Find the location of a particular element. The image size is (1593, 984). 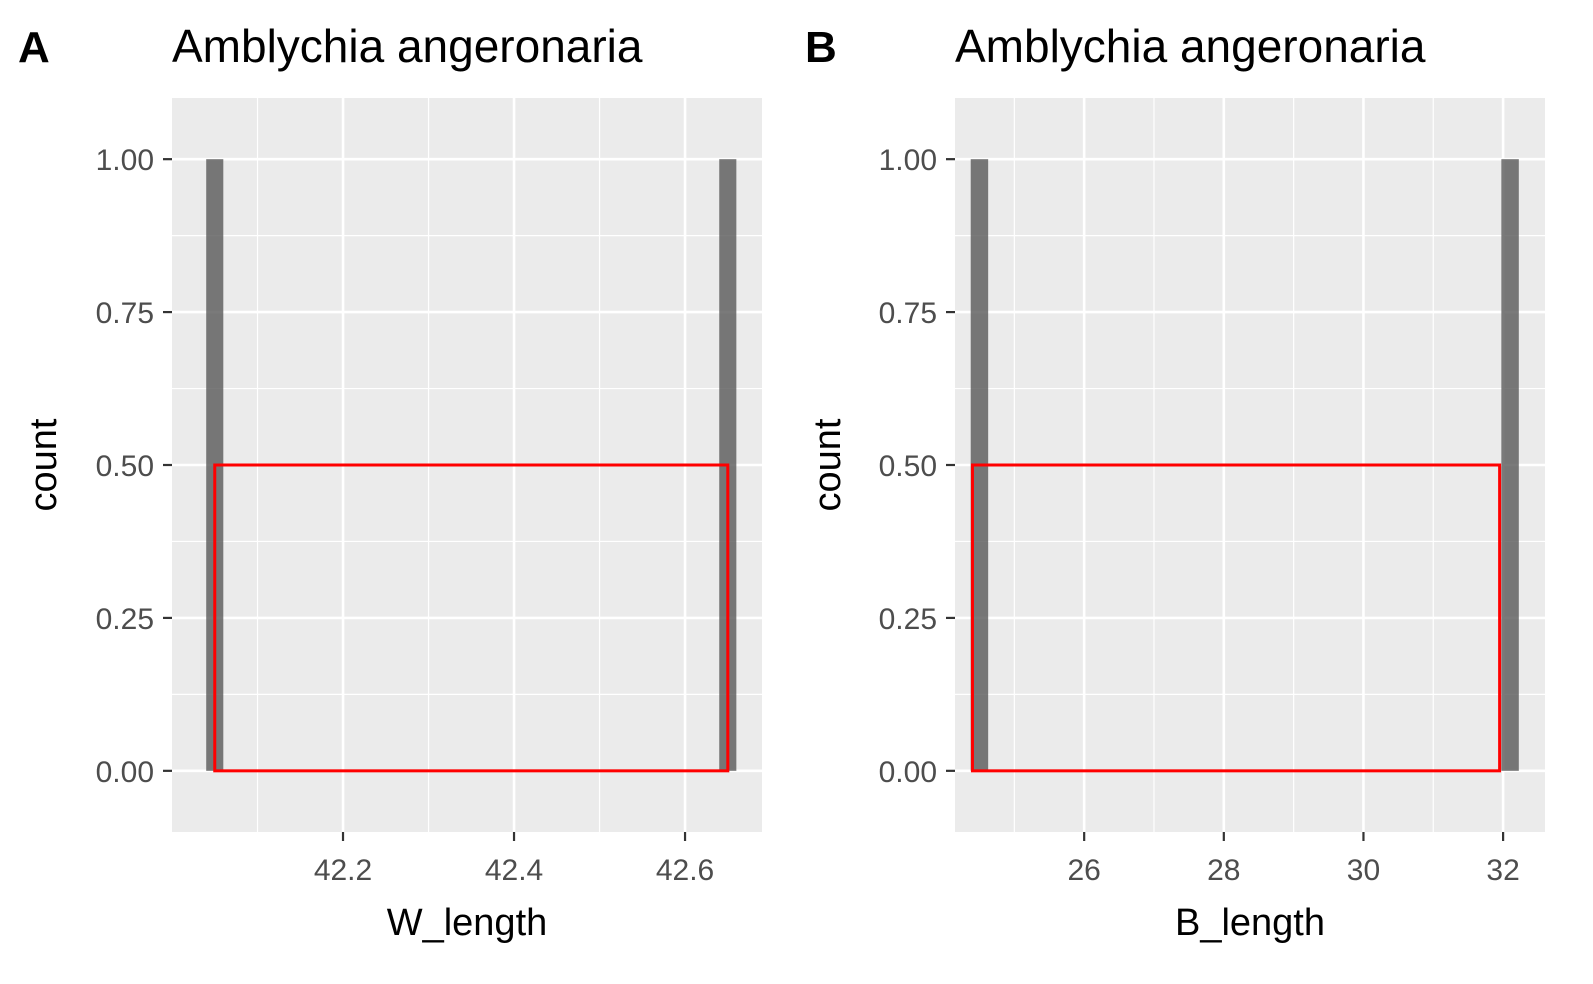

panel-a-x-axis: 42.2 42.4 42.6 is located at coordinates (514, 859).